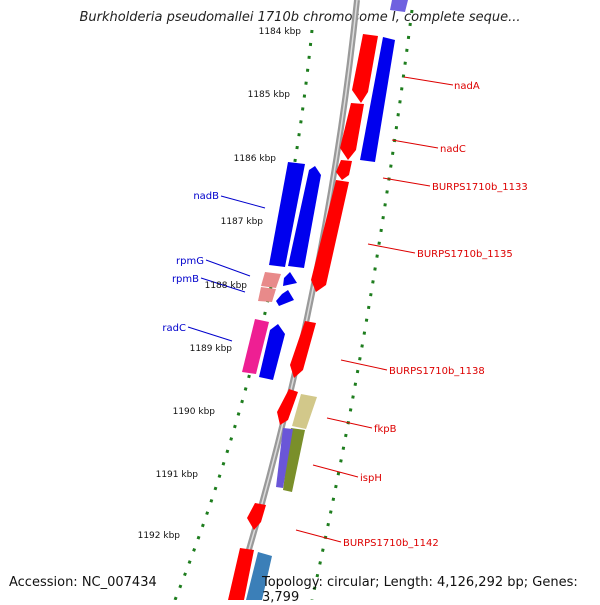 Image resolution: width=600 pixels, height=605 pixels. What do you see at coordinates (206, 196) in the screenshot?
I see `gene-label-nadB: nadB` at bounding box center [206, 196].